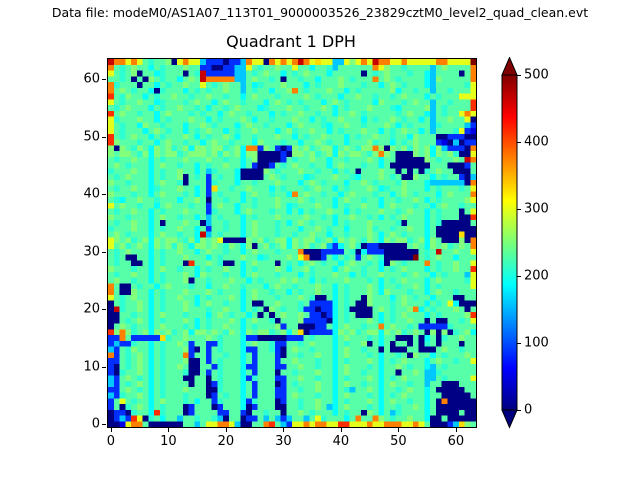  What do you see at coordinates (91, 252) in the screenshot?
I see `y-tick-label: 30` at bounding box center [91, 252].